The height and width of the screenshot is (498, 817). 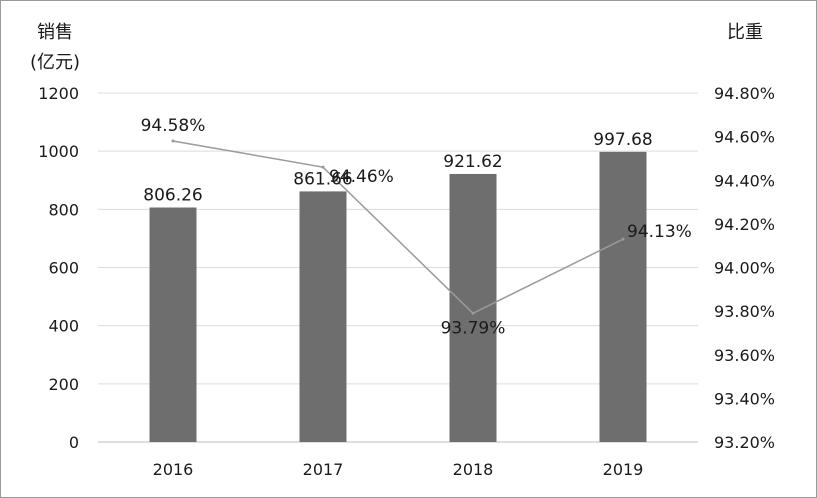 What do you see at coordinates (622, 140) in the screenshot?
I see `bar-value-label: 997.68` at bounding box center [622, 140].